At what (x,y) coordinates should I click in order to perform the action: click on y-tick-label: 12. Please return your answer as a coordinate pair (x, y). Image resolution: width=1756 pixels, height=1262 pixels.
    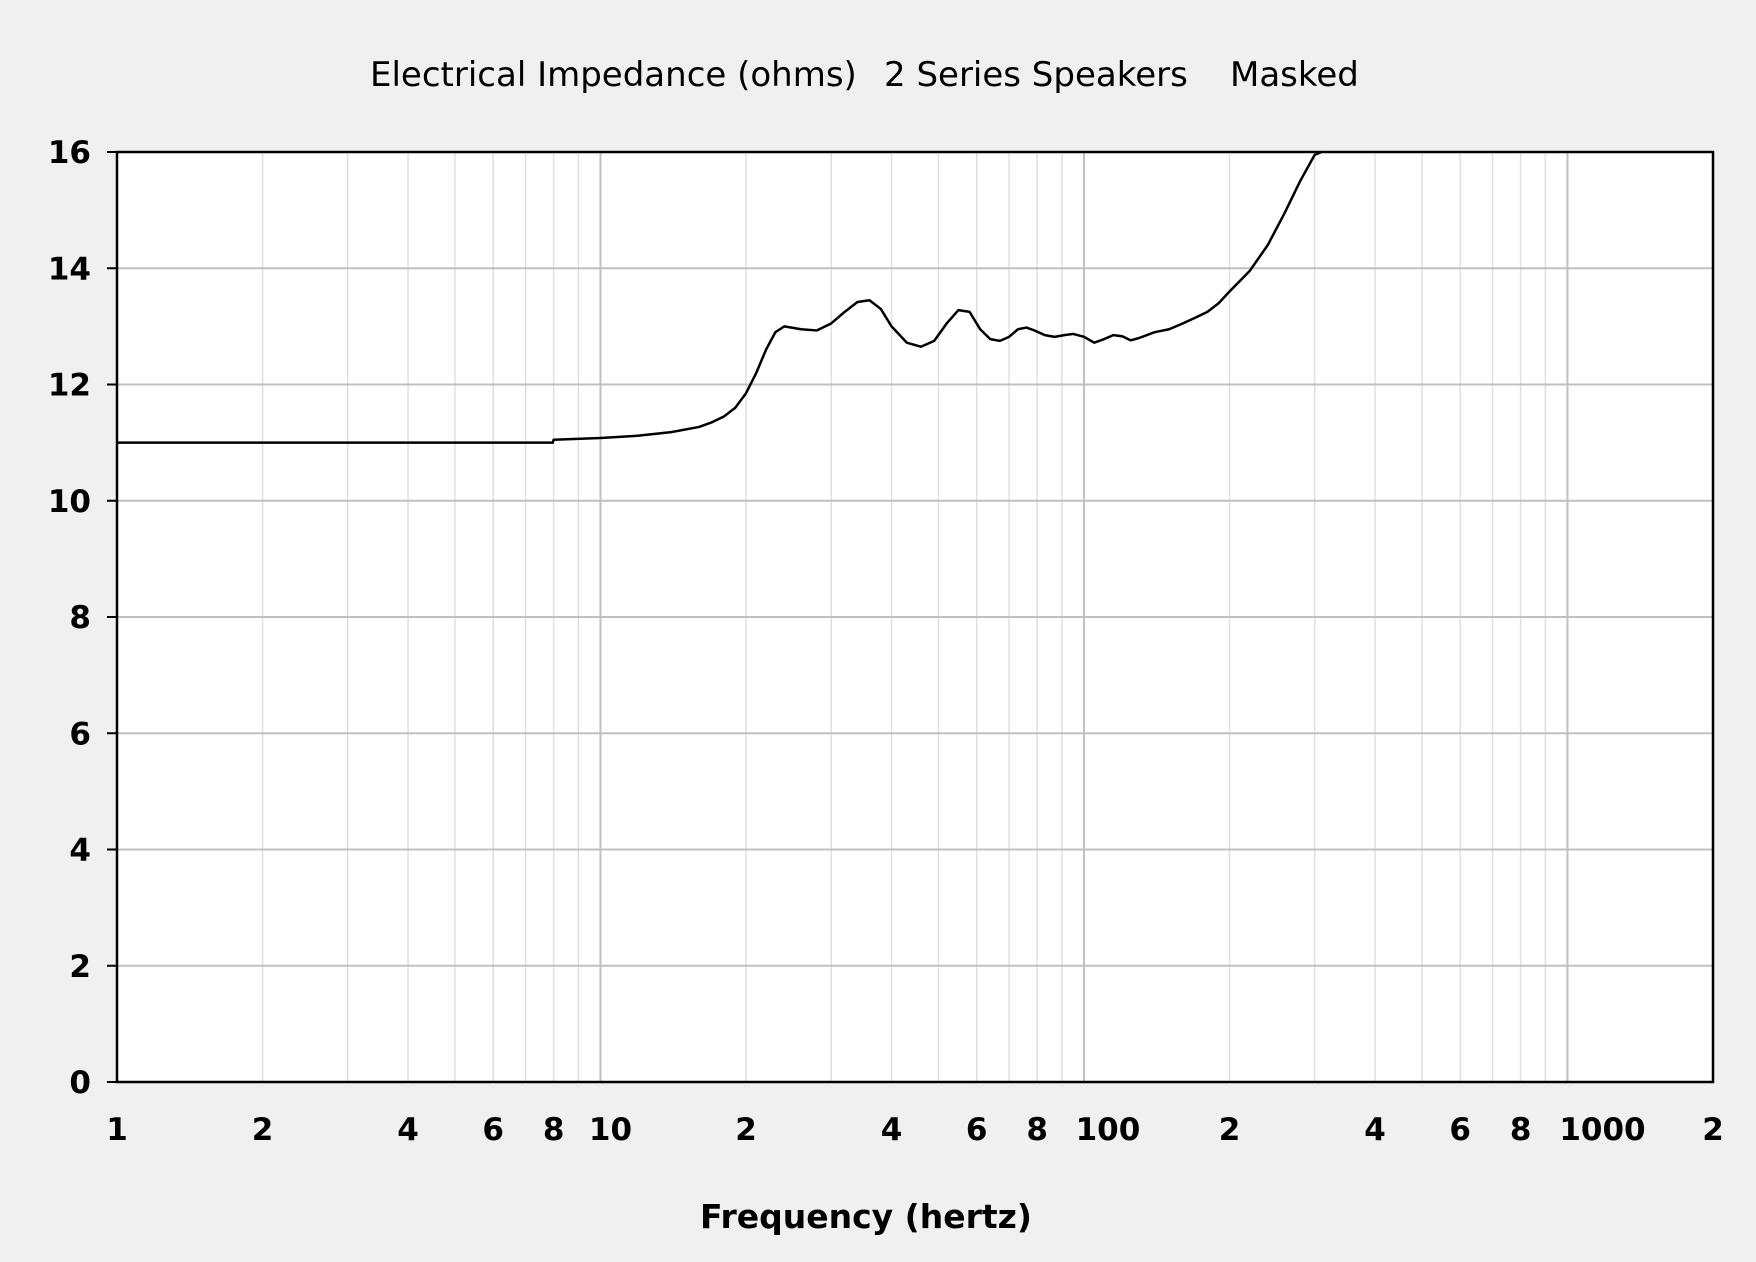
    Looking at the image, I should click on (69, 386).